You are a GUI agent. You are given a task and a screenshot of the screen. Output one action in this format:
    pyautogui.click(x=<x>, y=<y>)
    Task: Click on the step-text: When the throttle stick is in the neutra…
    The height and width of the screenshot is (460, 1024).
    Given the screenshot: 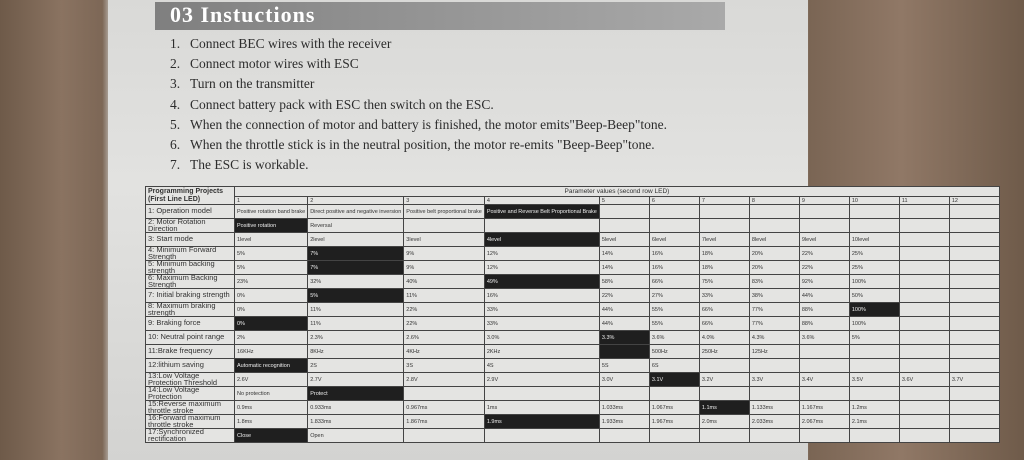 What is the action you would take?
    pyautogui.click(x=422, y=145)
    